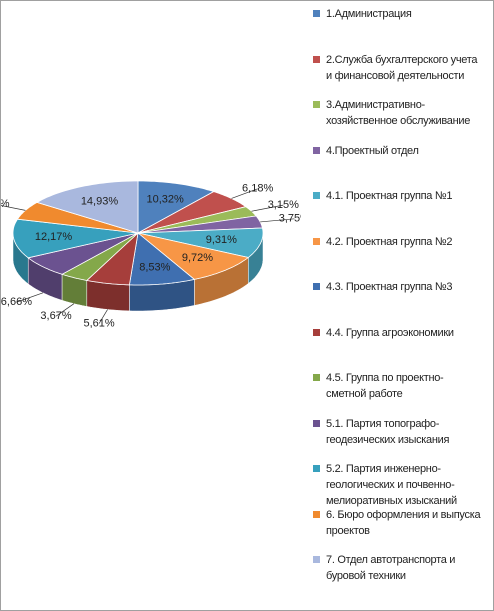 This screenshot has height=611, width=494. I want to click on data-label: 12,17%, so click(54, 237).